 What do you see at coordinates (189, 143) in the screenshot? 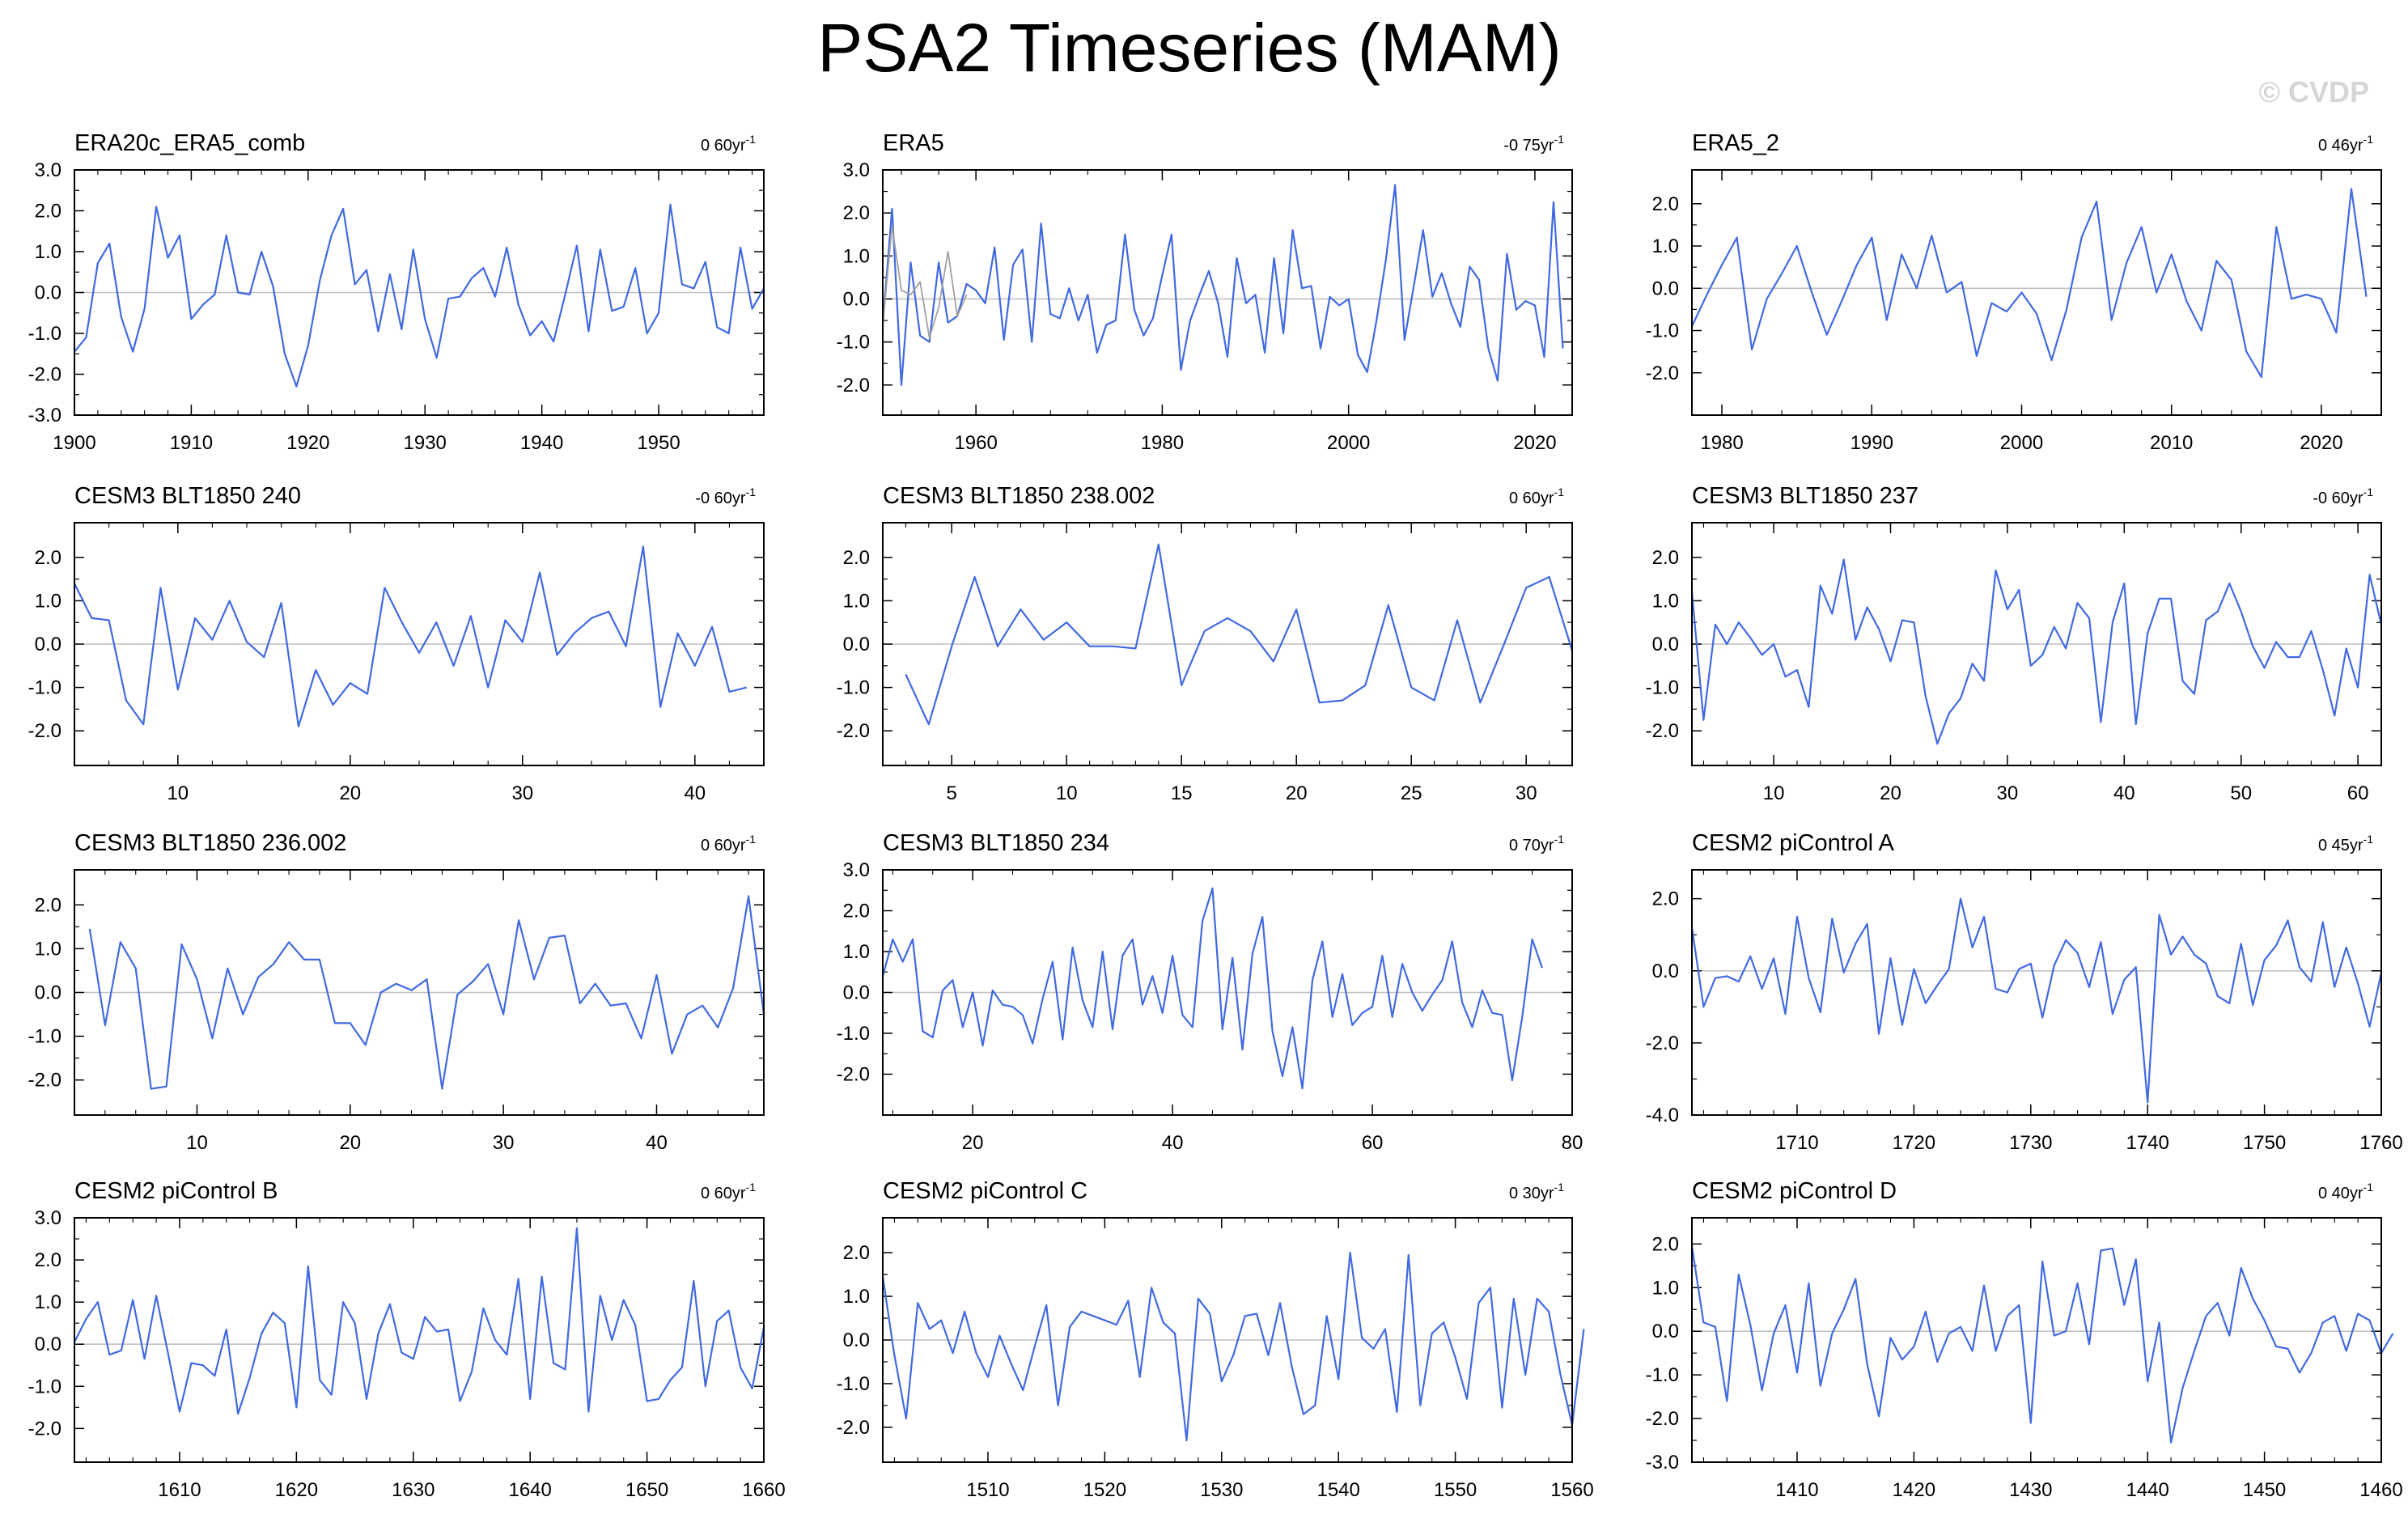
I see `panel-title: ERA20c_ERA5_comb` at bounding box center [189, 143].